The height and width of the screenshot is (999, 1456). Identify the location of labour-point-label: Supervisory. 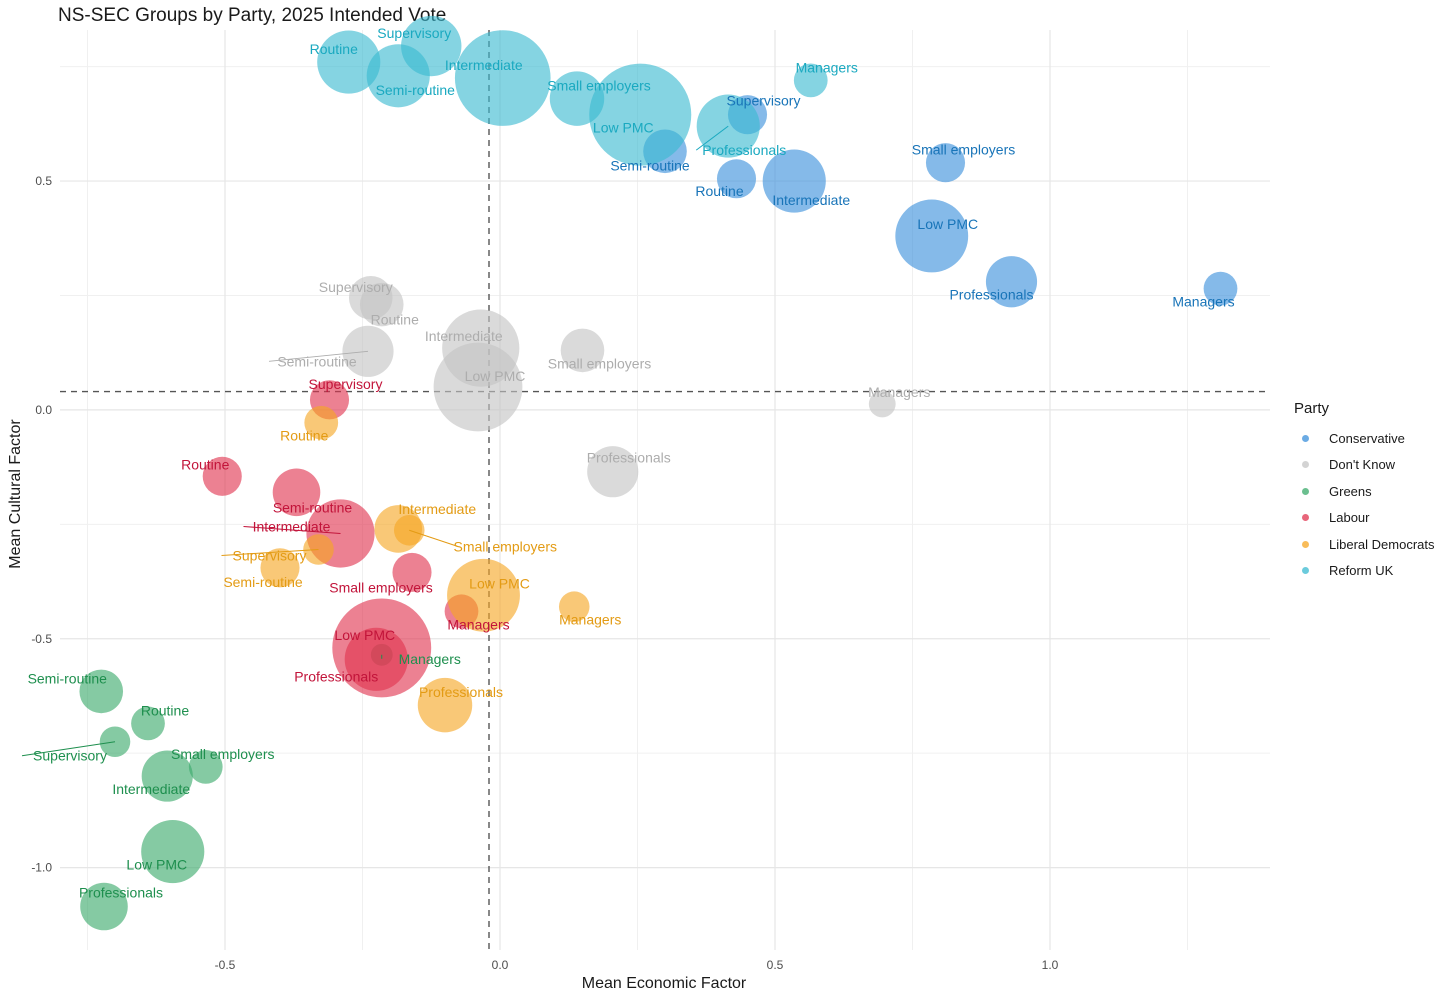
(346, 384).